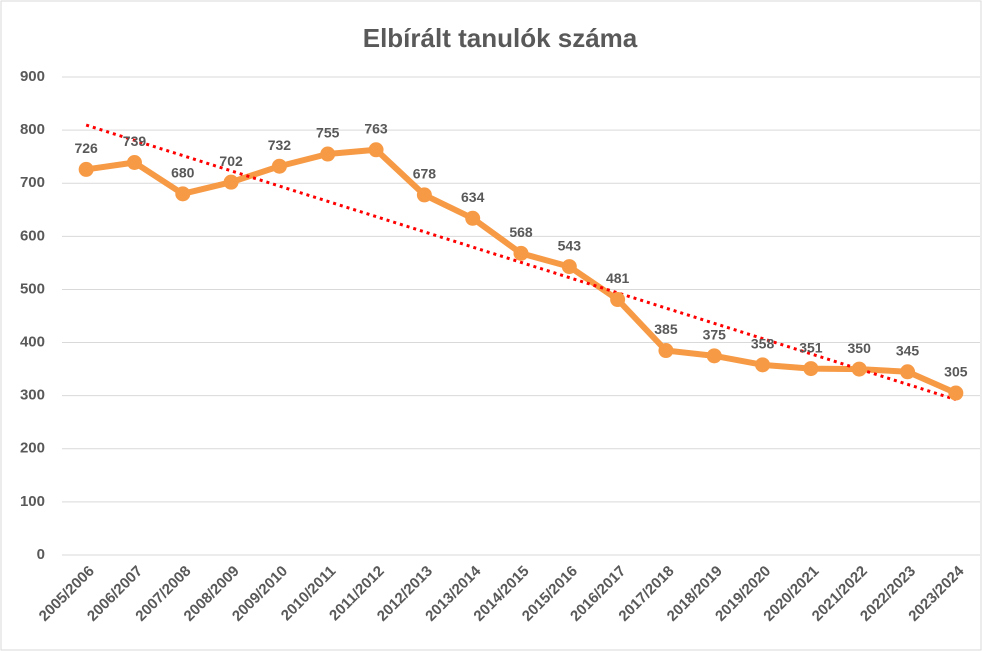  What do you see at coordinates (908, 350) in the screenshot?
I see `data-label: 345` at bounding box center [908, 350].